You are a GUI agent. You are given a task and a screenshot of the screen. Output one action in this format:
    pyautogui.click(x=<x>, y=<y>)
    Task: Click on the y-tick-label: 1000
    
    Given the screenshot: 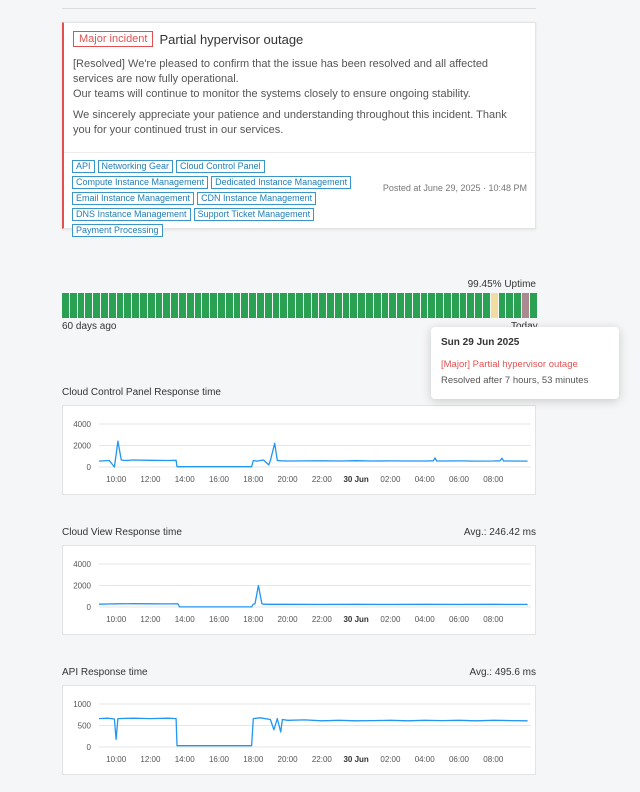 What is the action you would take?
    pyautogui.click(x=82, y=704)
    